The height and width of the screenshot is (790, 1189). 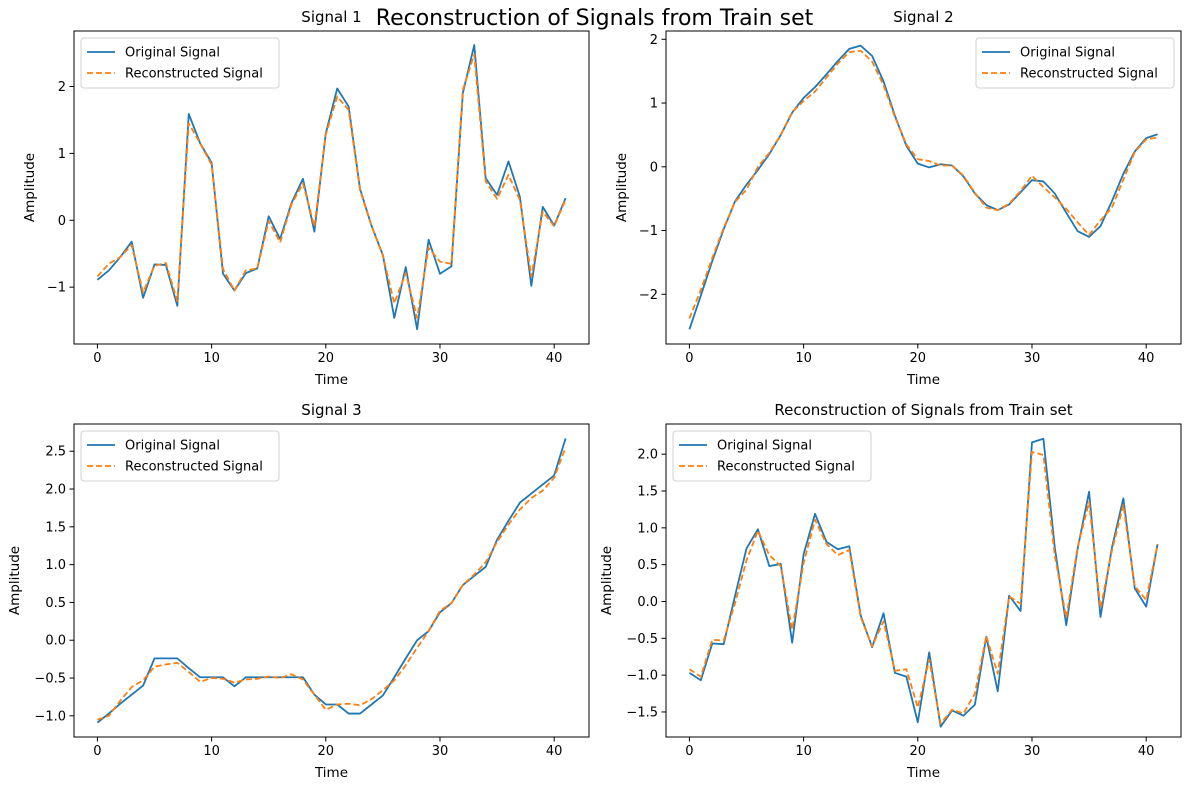 What do you see at coordinates (648, 295) in the screenshot?
I see `y-tick-label: −2` at bounding box center [648, 295].